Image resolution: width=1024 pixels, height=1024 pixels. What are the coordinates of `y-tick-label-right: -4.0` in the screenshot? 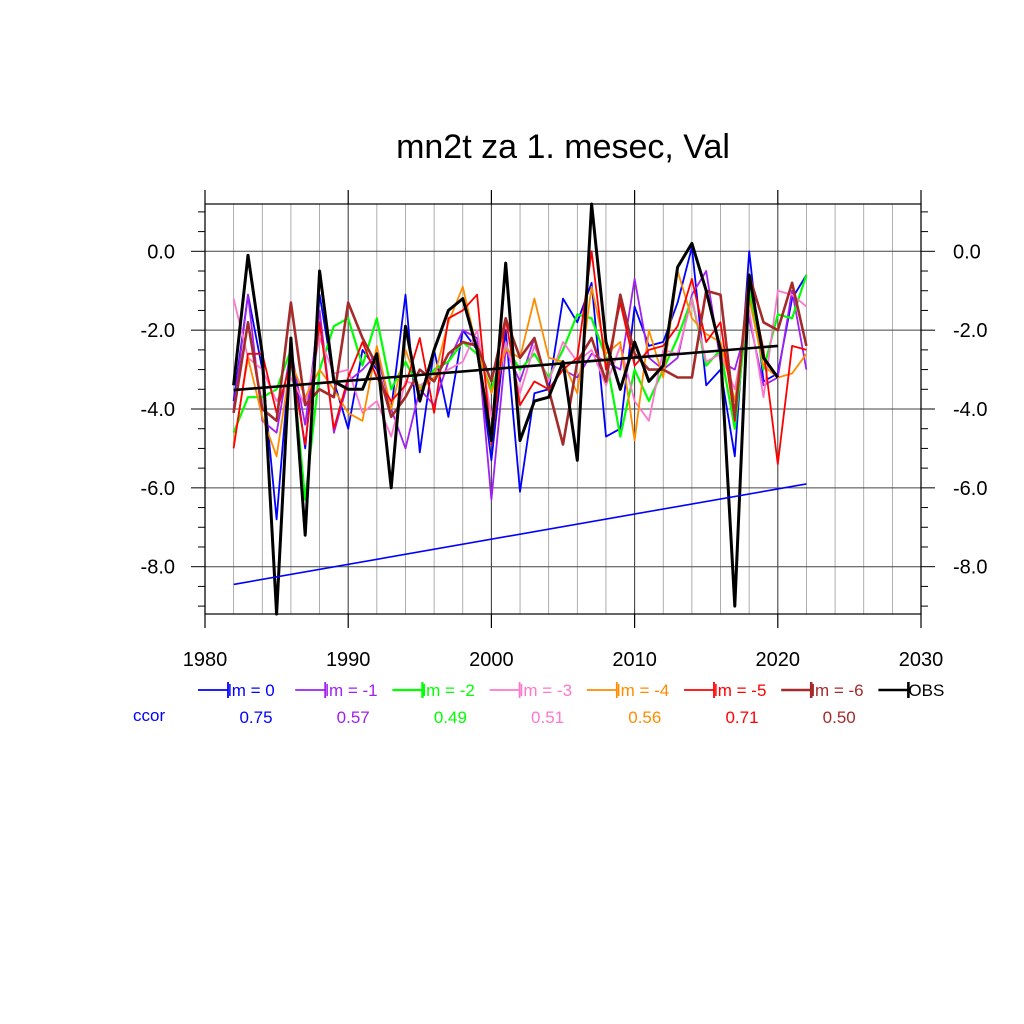 It's located at (970, 410).